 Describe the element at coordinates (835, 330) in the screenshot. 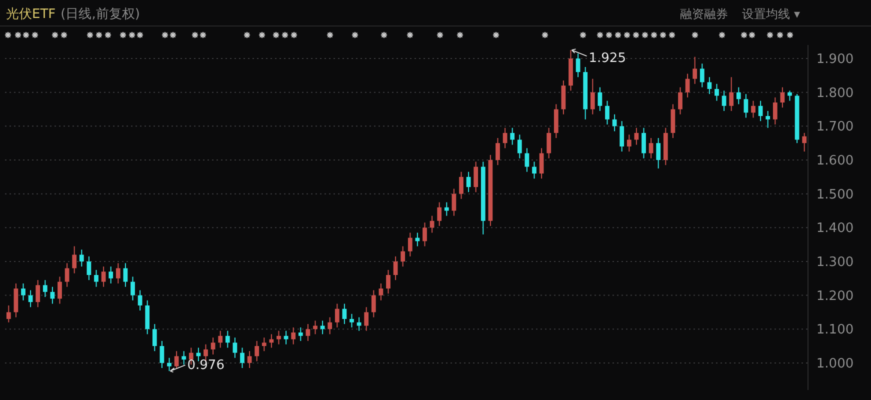

I see `y-tick-label: 1.100` at that location.